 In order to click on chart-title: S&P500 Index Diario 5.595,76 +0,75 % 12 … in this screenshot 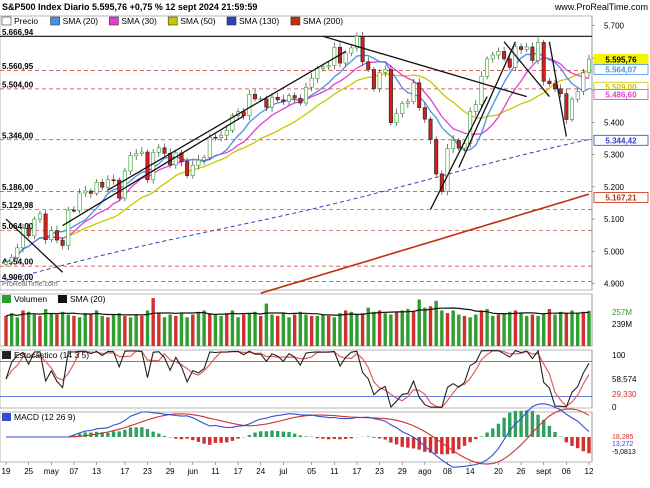, I will do `click(129, 7)`.